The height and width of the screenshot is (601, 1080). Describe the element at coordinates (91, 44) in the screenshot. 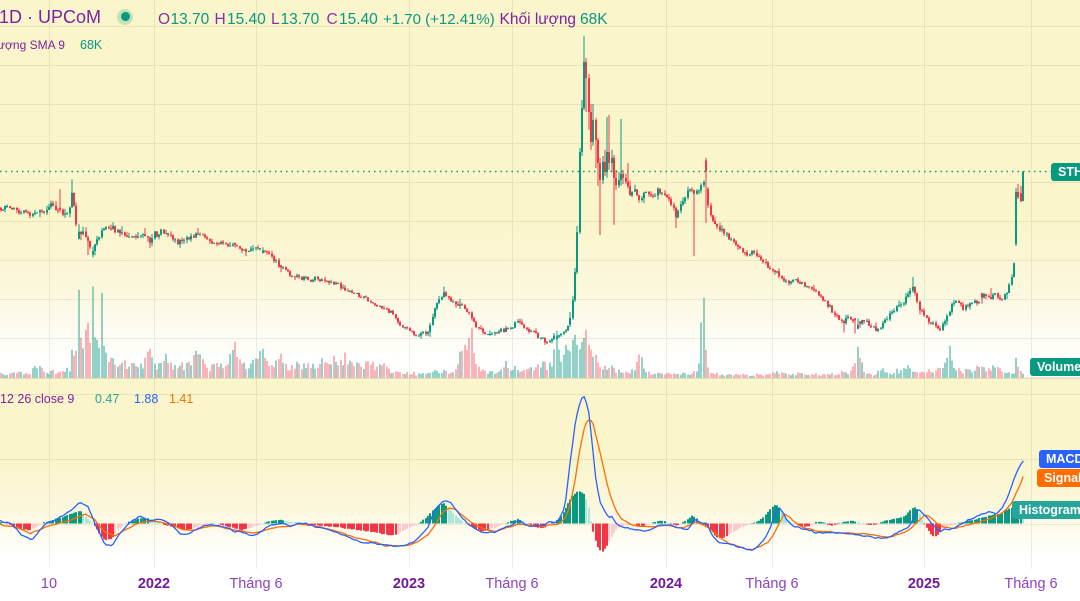

I see `volume-indicator-value: 68K` at that location.